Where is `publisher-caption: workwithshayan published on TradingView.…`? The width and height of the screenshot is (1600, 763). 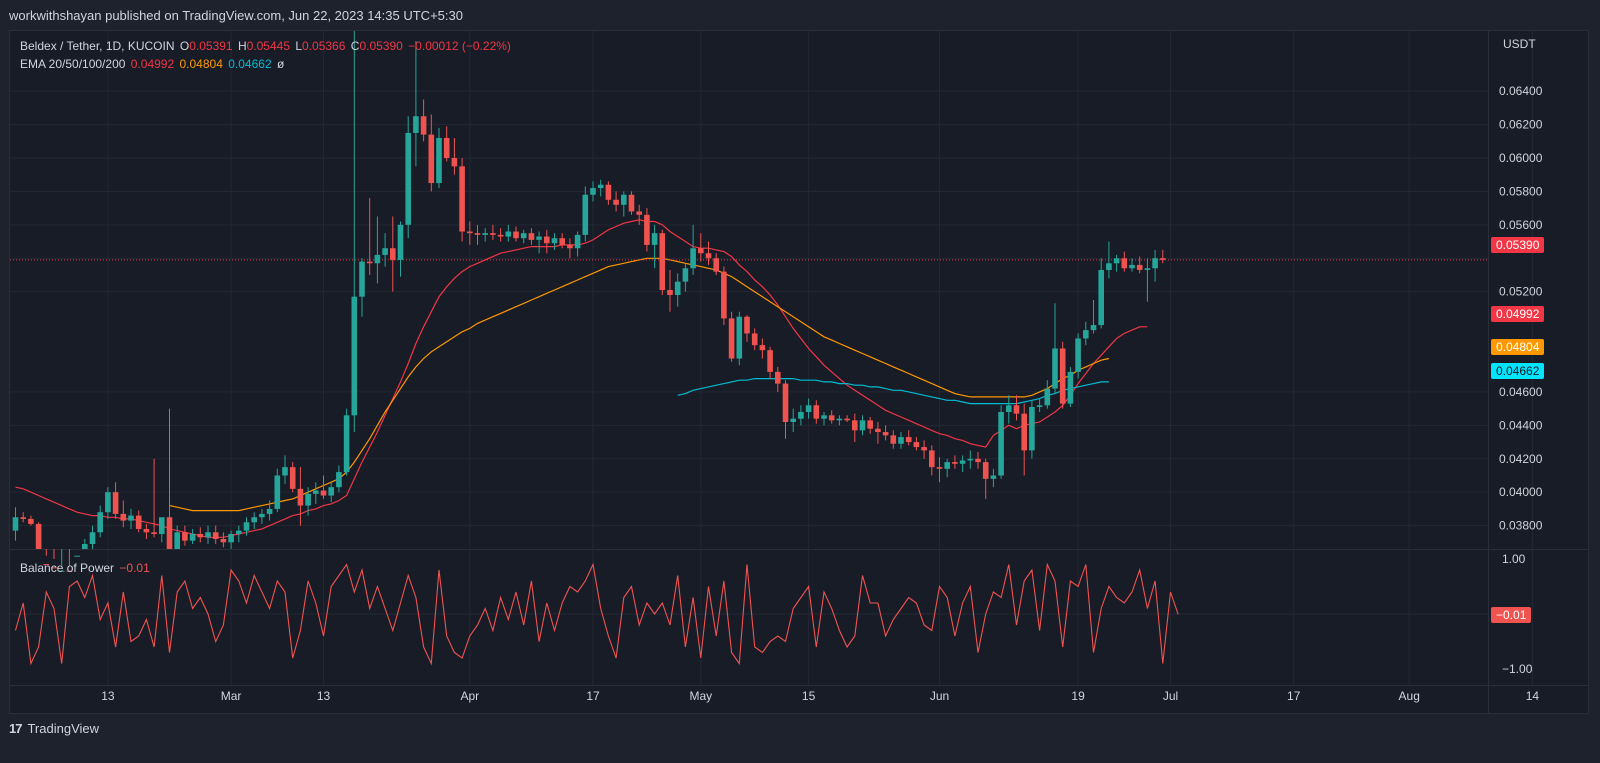 publisher-caption: workwithshayan published on TradingView.… is located at coordinates (236, 15).